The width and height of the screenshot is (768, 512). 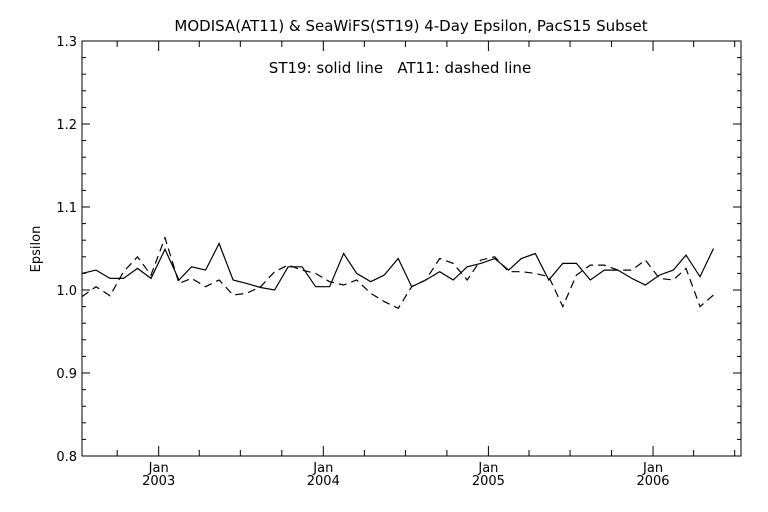 I want to click on series-layer, so click(x=398, y=272).